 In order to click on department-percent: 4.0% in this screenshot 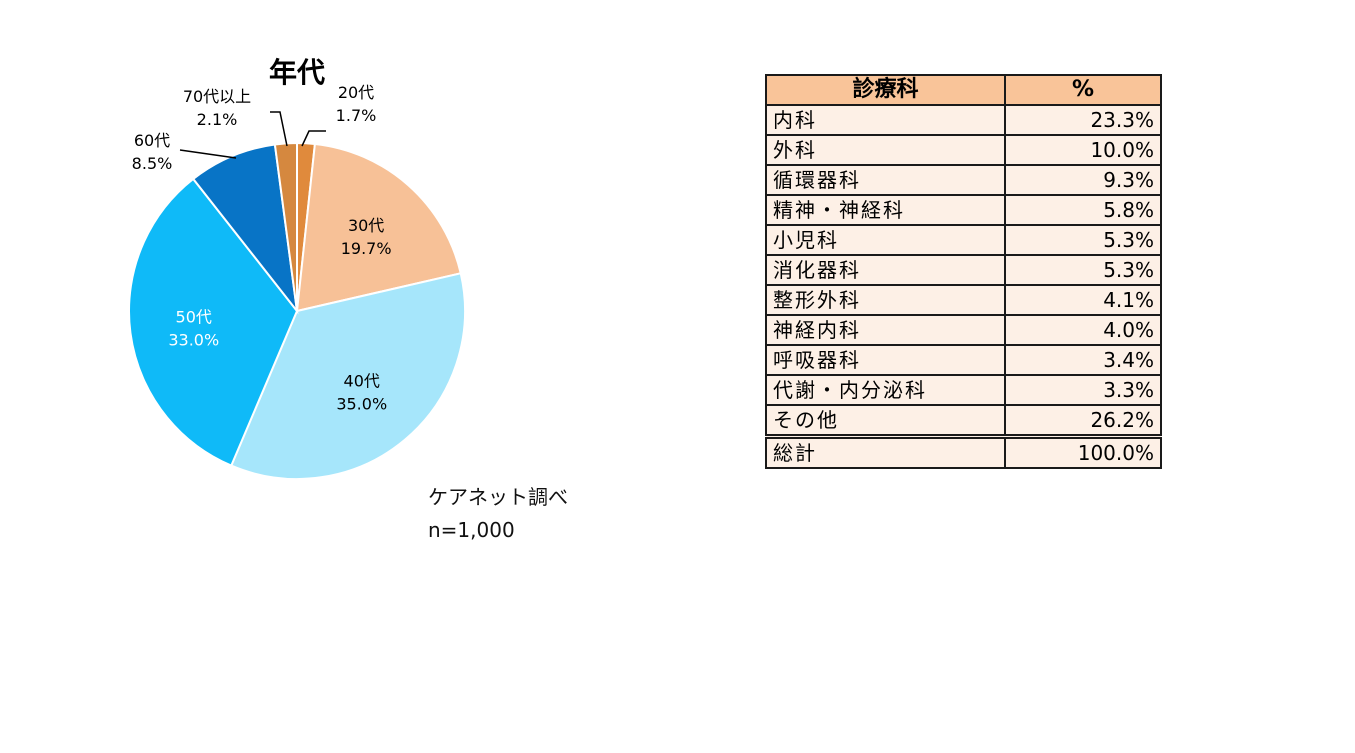, I will do `click(1083, 330)`.